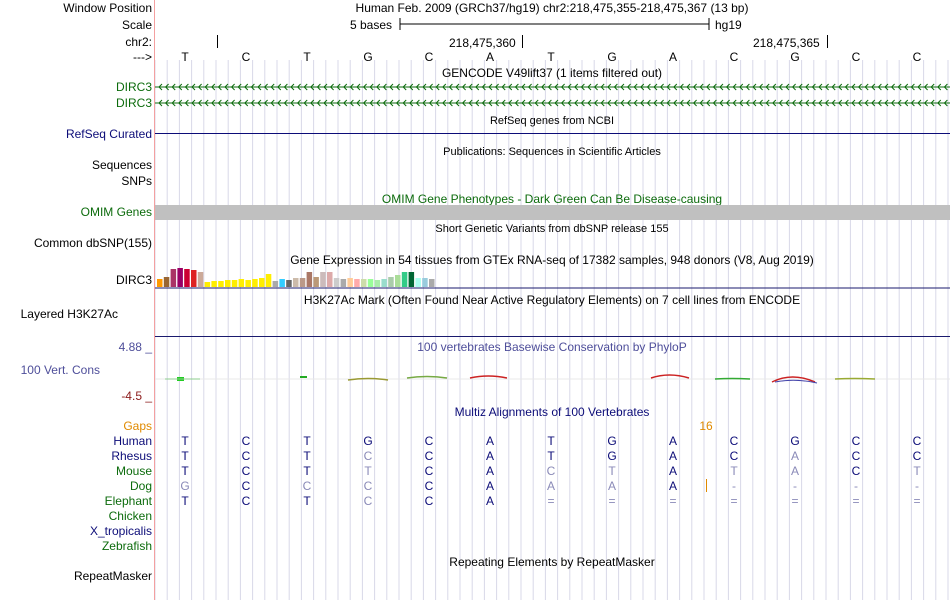  Describe the element at coordinates (137, 426) in the screenshot. I see `track-label-gaps: Gaps` at that location.